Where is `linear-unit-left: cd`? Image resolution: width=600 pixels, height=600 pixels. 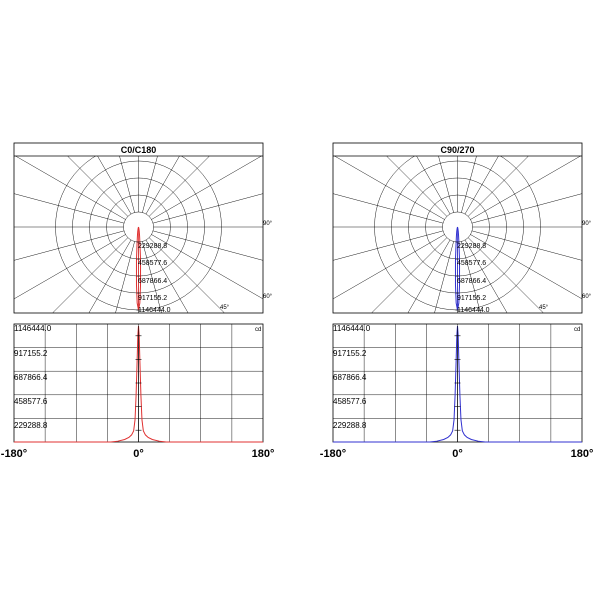
linear-unit-left: cd is located at coordinates (258, 330).